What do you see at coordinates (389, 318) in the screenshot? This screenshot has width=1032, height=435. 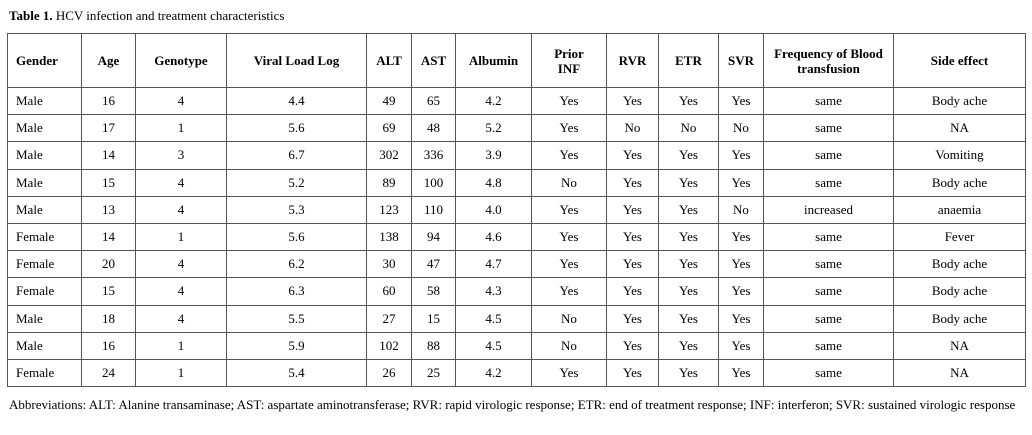 I see `table-cell: 27` at bounding box center [389, 318].